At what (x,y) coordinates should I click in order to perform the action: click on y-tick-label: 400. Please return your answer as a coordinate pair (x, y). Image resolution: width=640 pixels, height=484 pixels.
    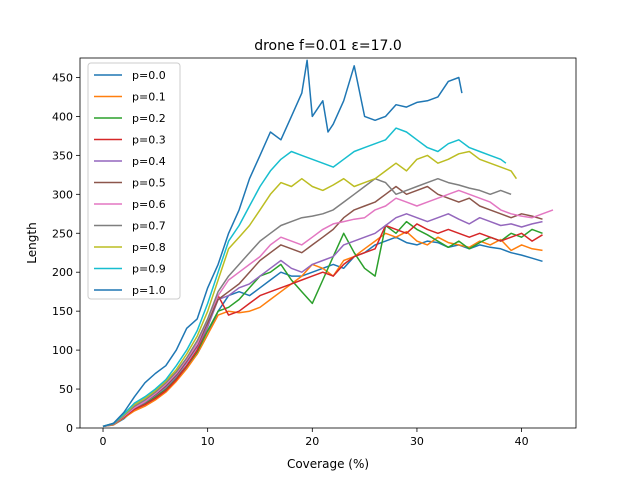
    Looking at the image, I should click on (62, 116).